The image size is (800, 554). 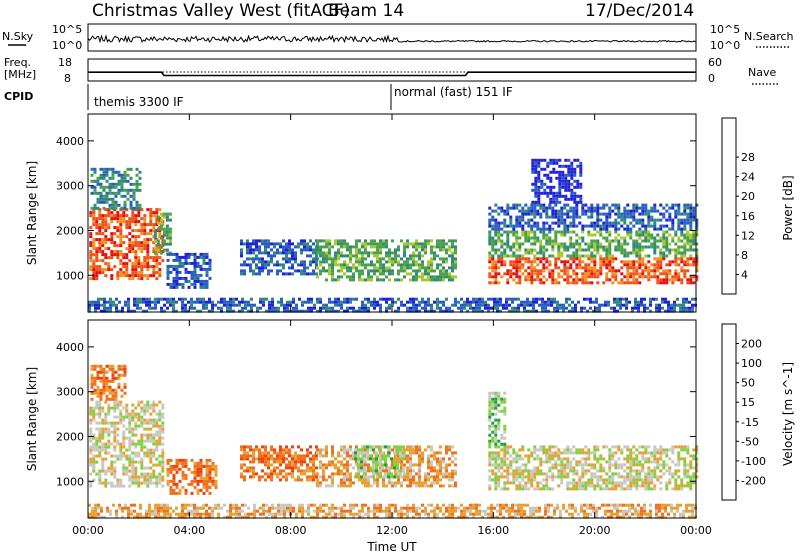 I want to click on nsky-tick-bottom: 10^0, so click(x=67, y=45).